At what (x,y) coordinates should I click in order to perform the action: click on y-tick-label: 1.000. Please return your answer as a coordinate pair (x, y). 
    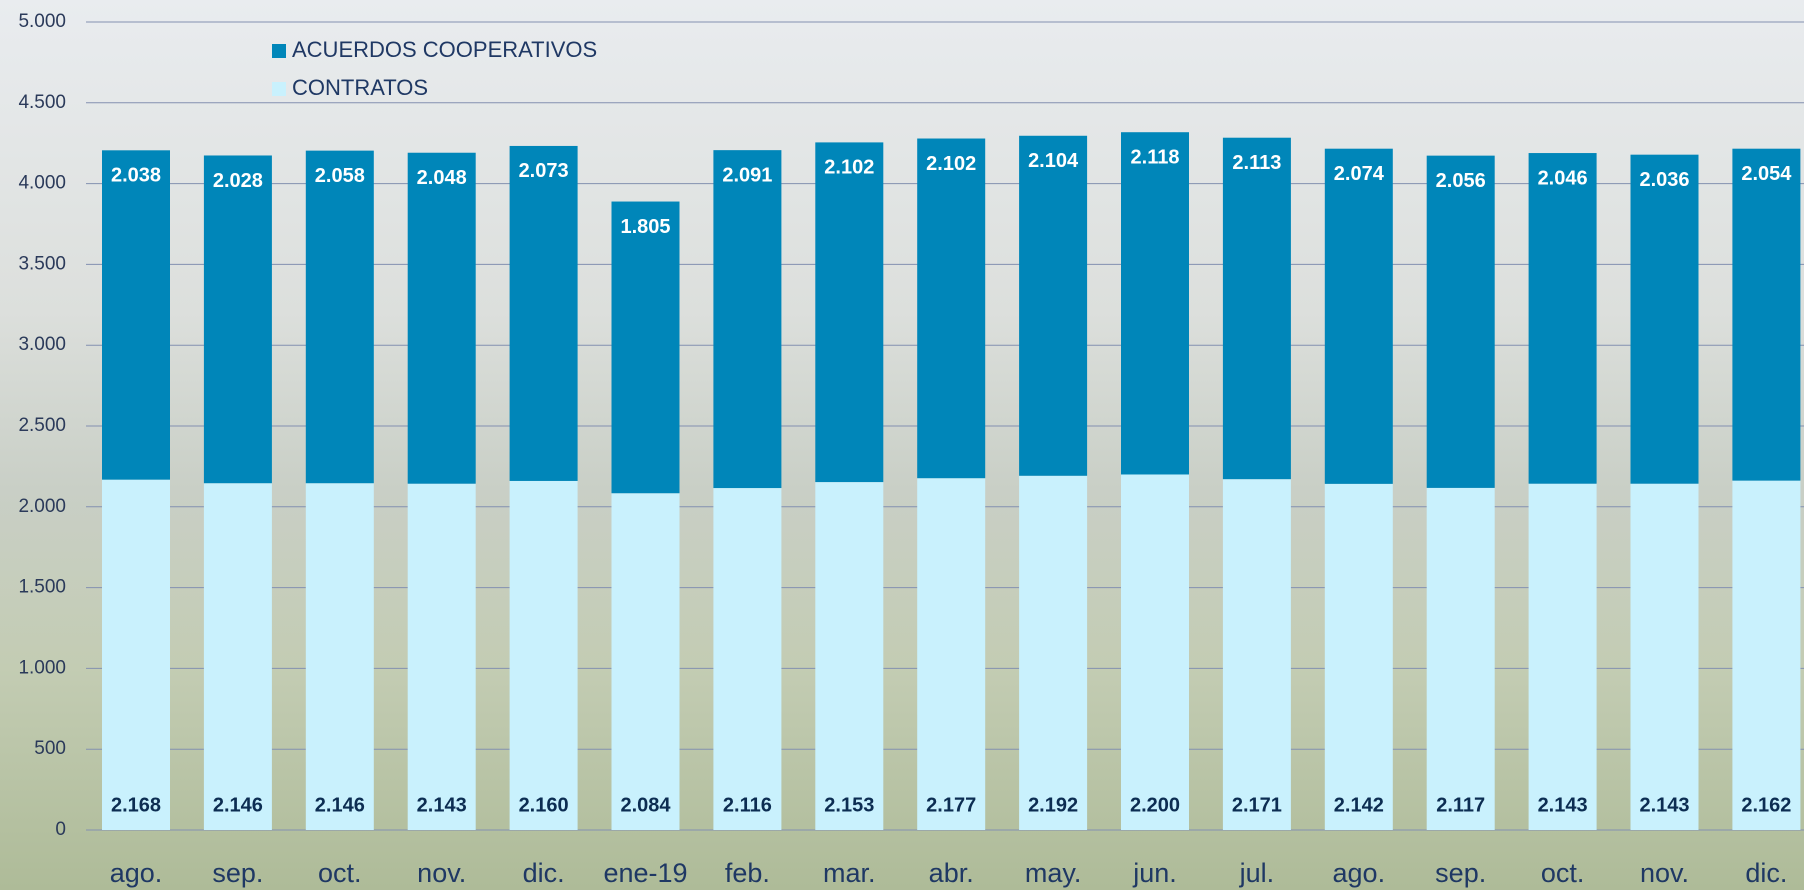
    Looking at the image, I should click on (42, 667).